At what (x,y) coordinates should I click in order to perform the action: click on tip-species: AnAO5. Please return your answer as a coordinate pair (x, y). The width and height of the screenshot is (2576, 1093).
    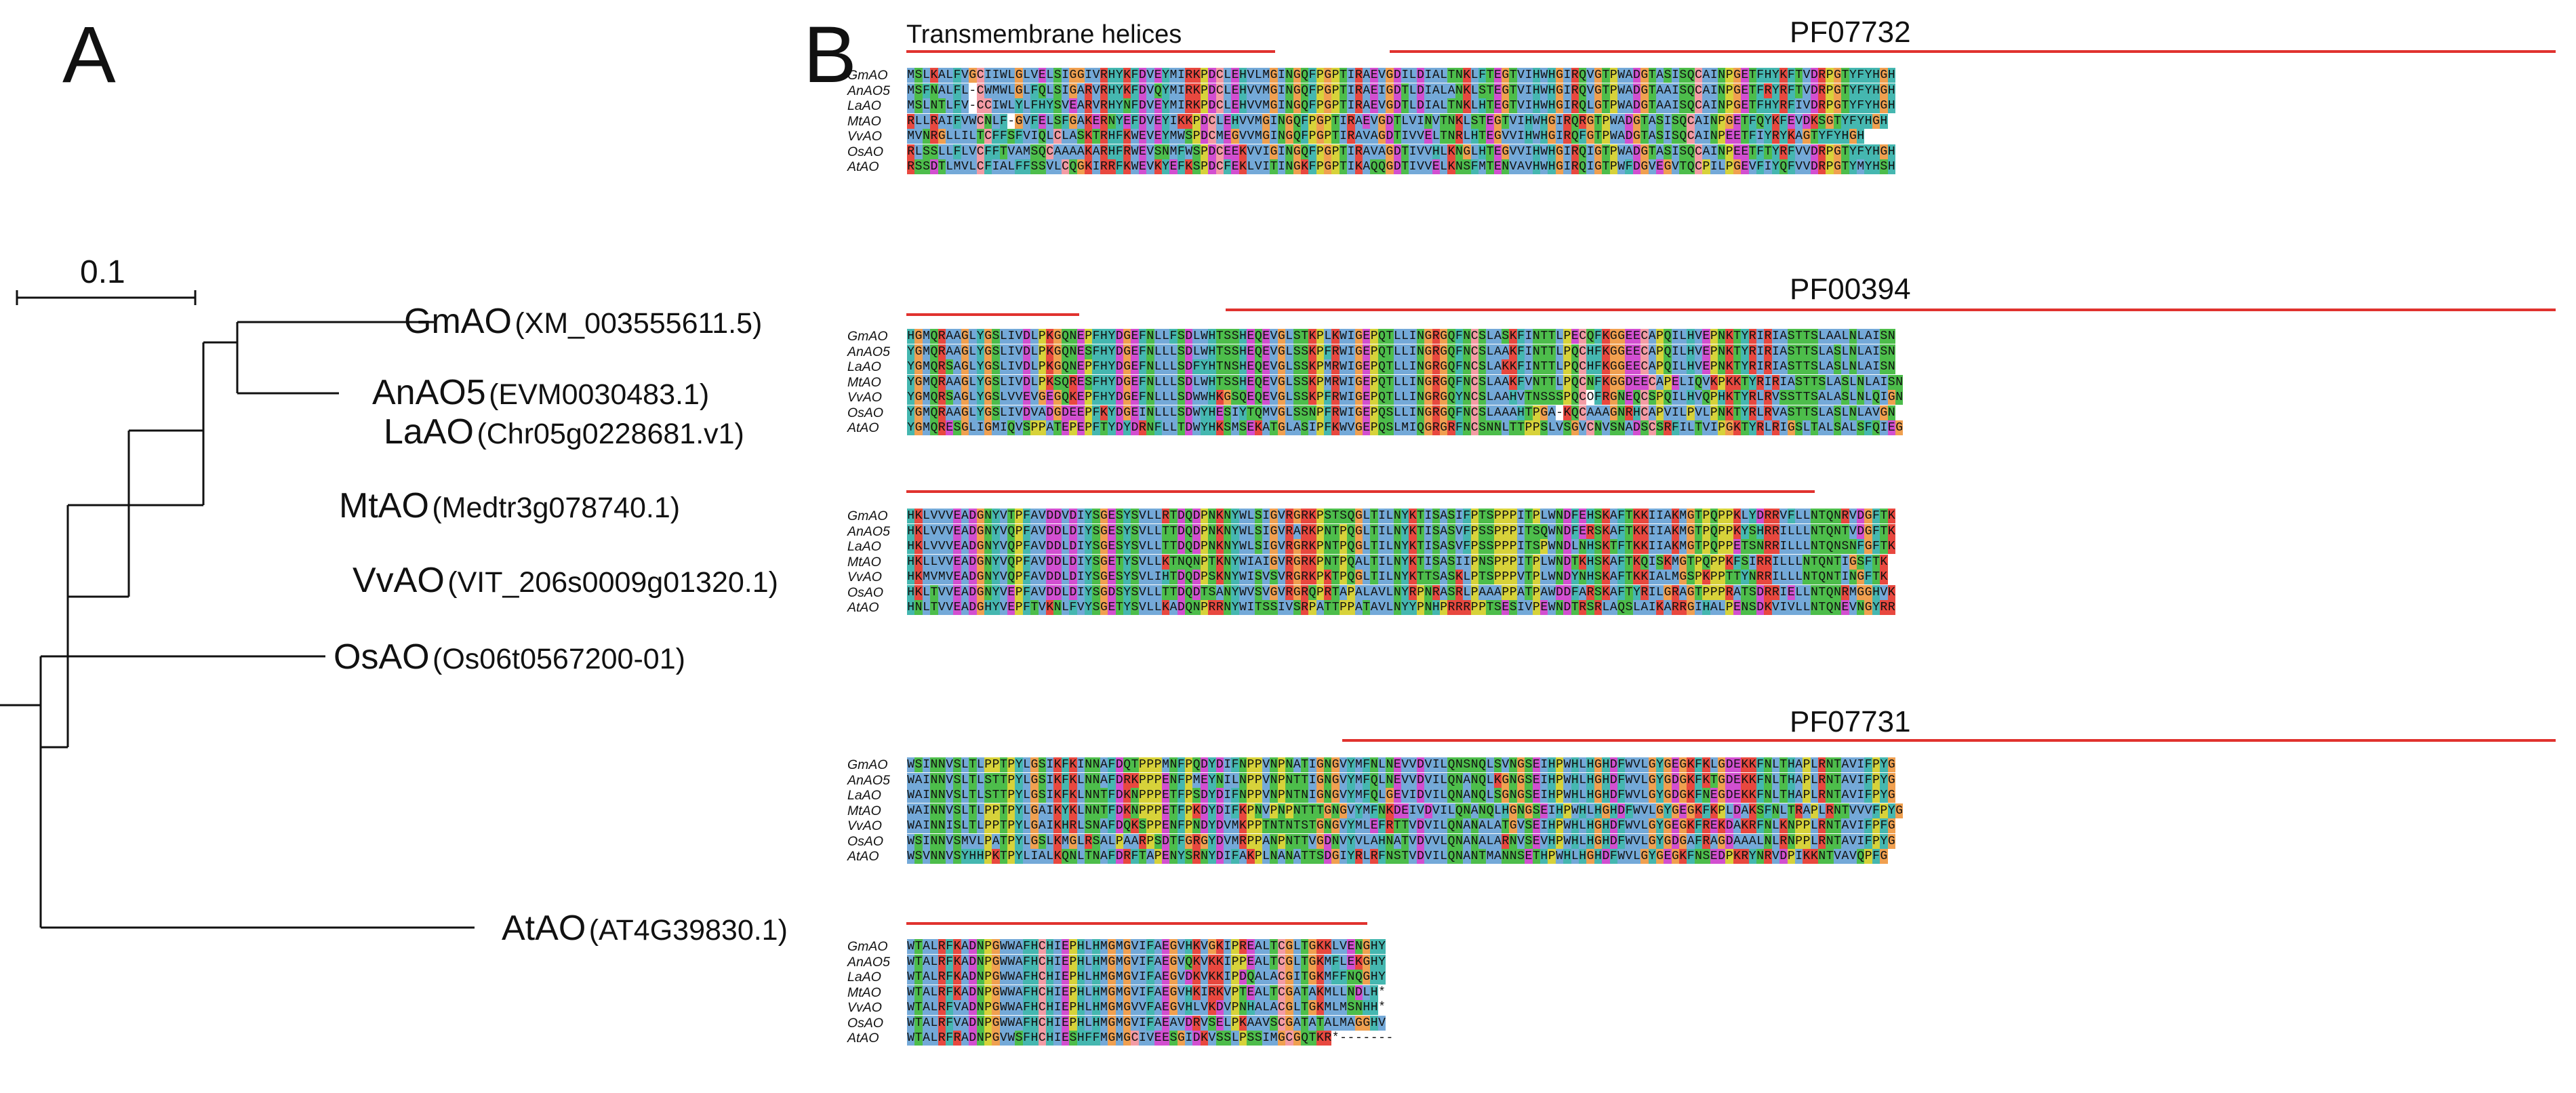
    Looking at the image, I should click on (429, 392).